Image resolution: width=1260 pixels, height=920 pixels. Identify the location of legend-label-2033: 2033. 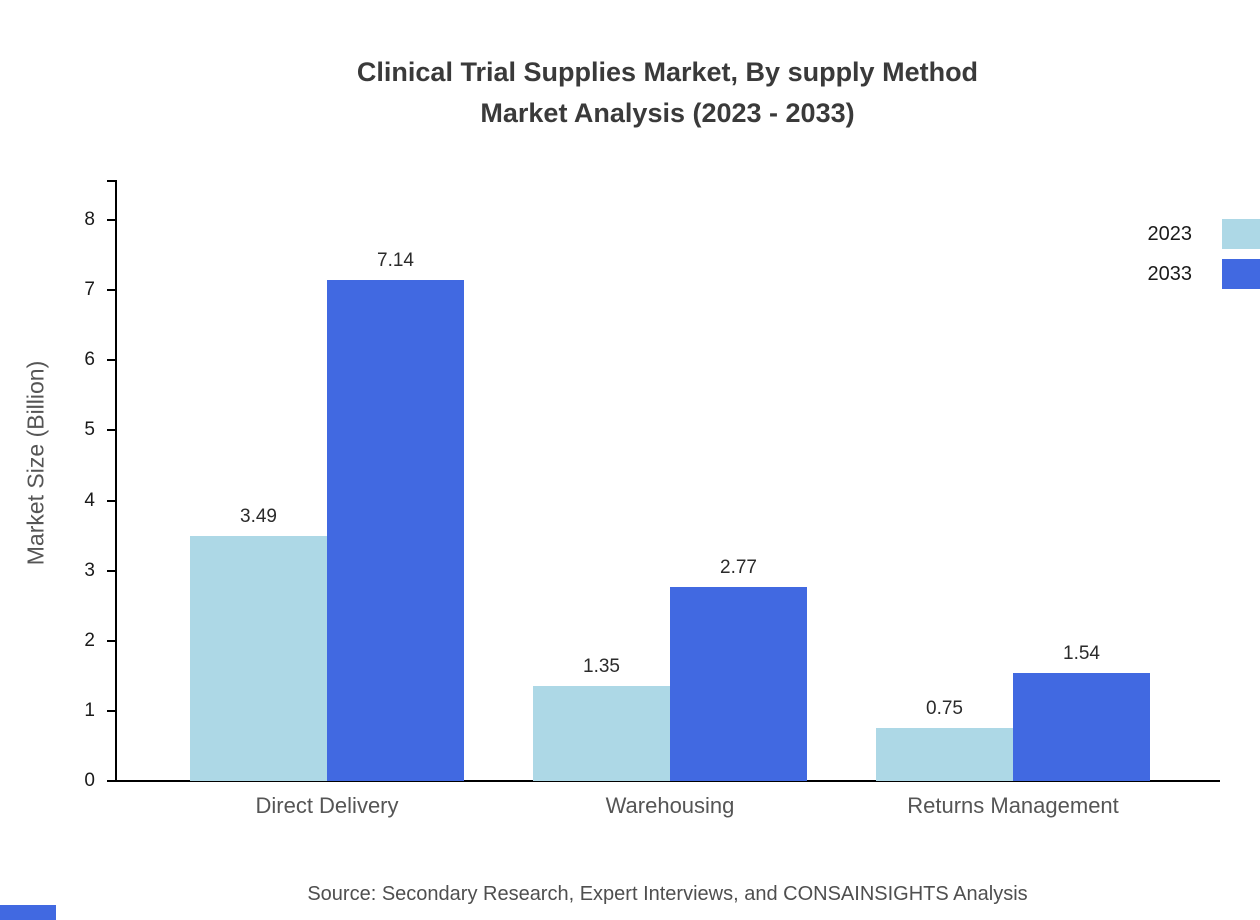
(1170, 273).